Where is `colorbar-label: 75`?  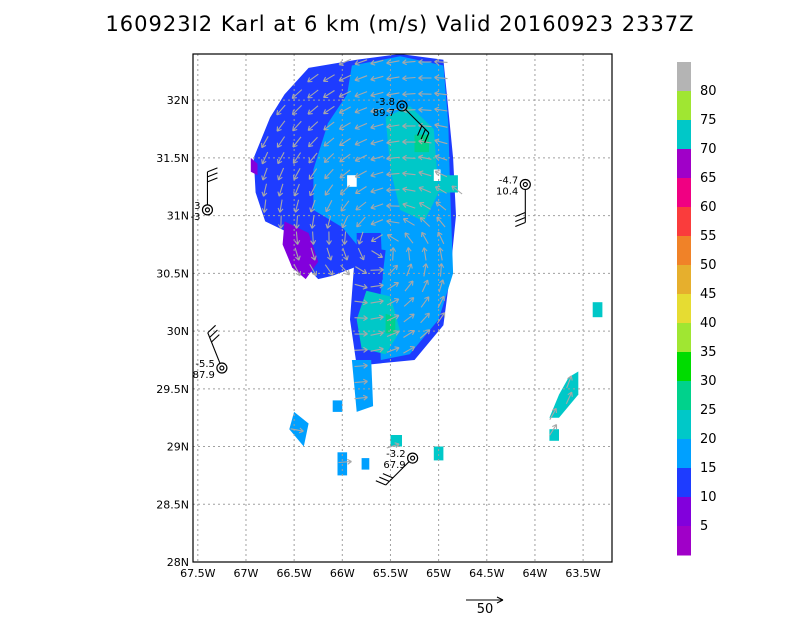
colorbar-label: 75 is located at coordinates (708, 120).